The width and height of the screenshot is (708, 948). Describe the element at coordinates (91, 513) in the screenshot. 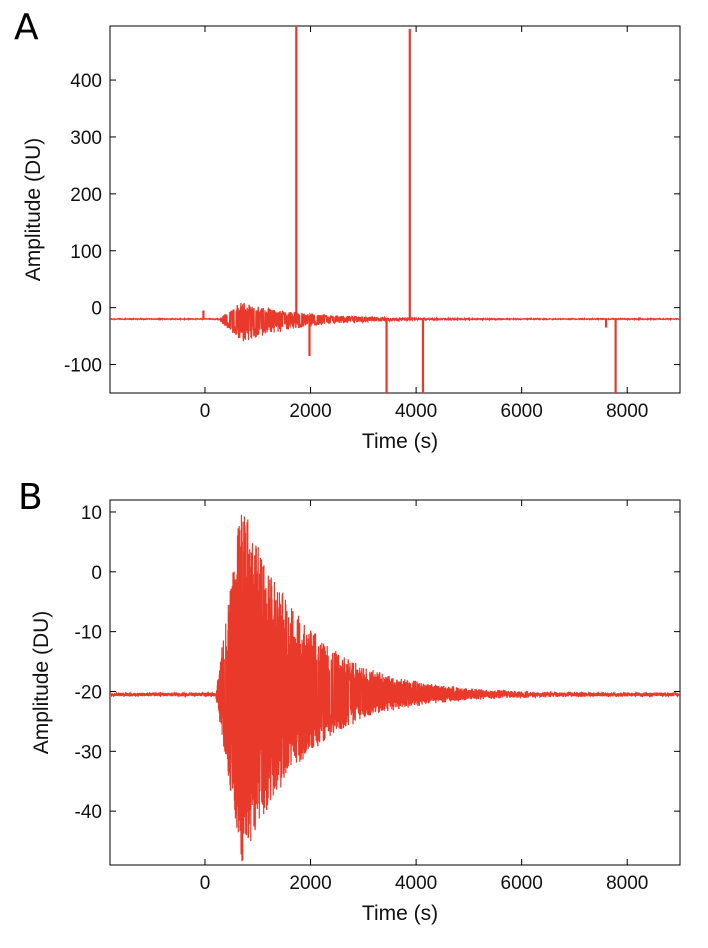

I see `y-tick-label: 10` at that location.